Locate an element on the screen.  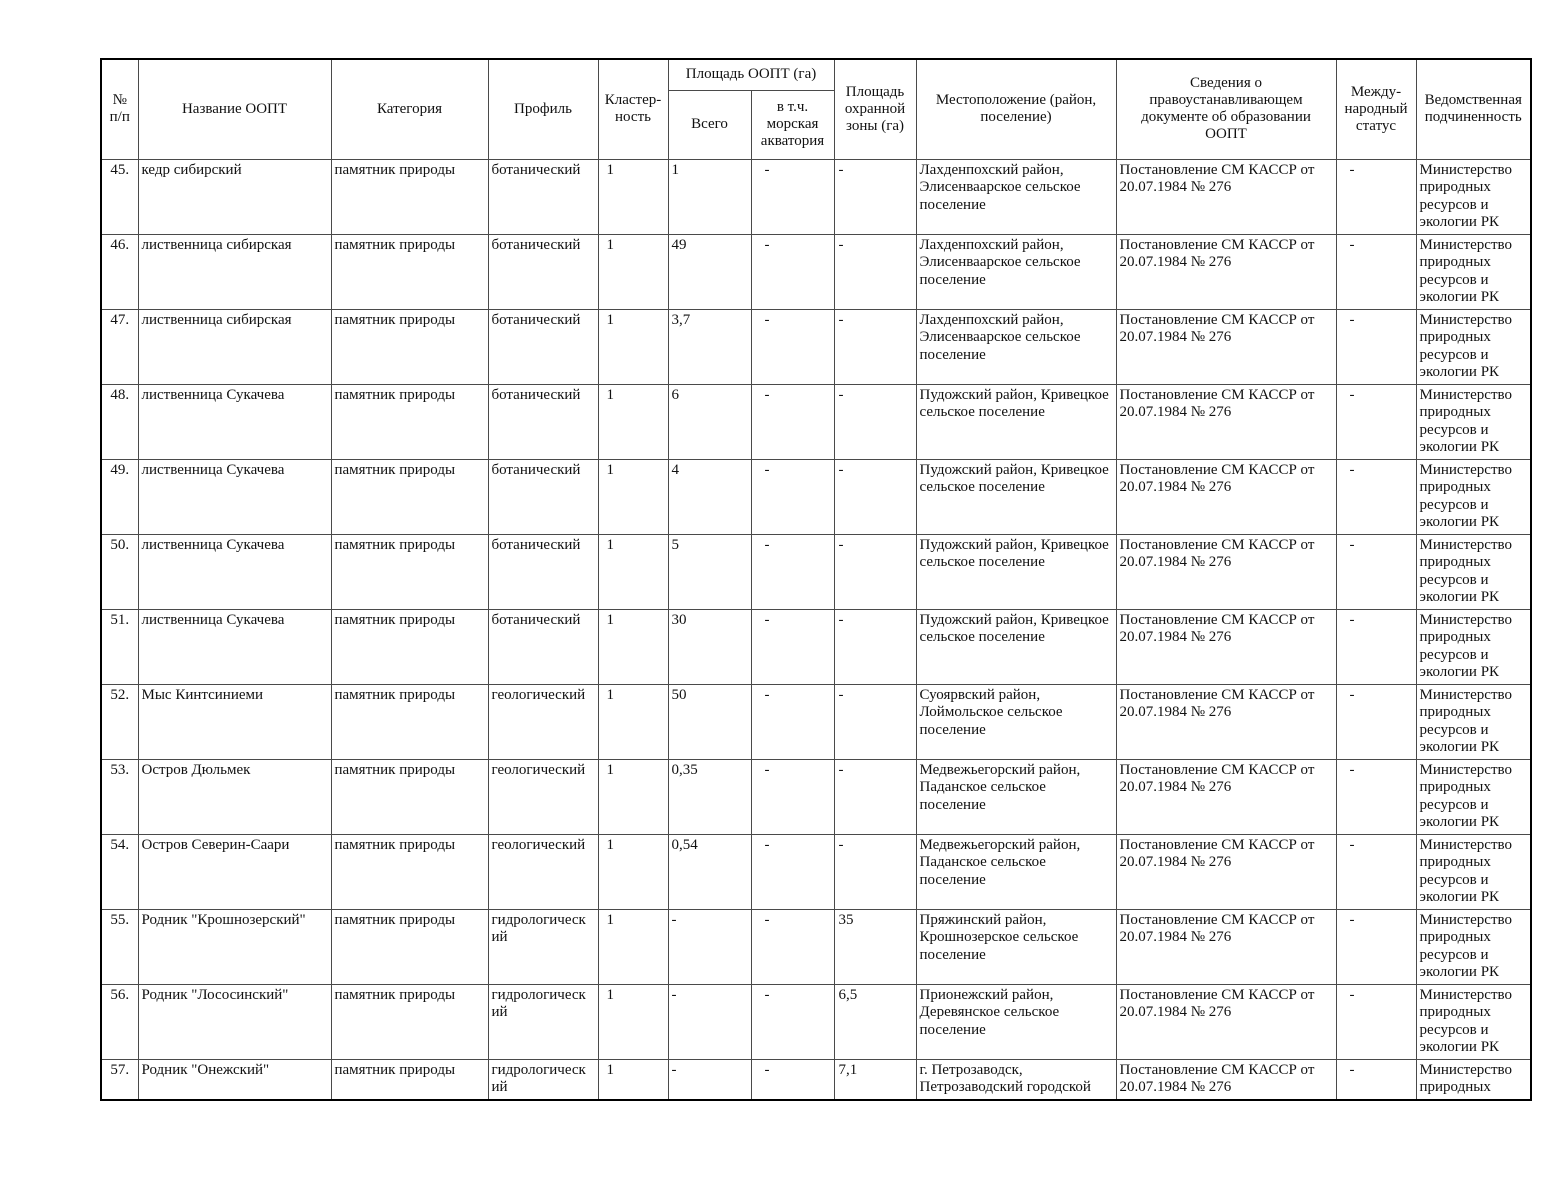
cell-num: 56. is located at coordinates (119, 1021).